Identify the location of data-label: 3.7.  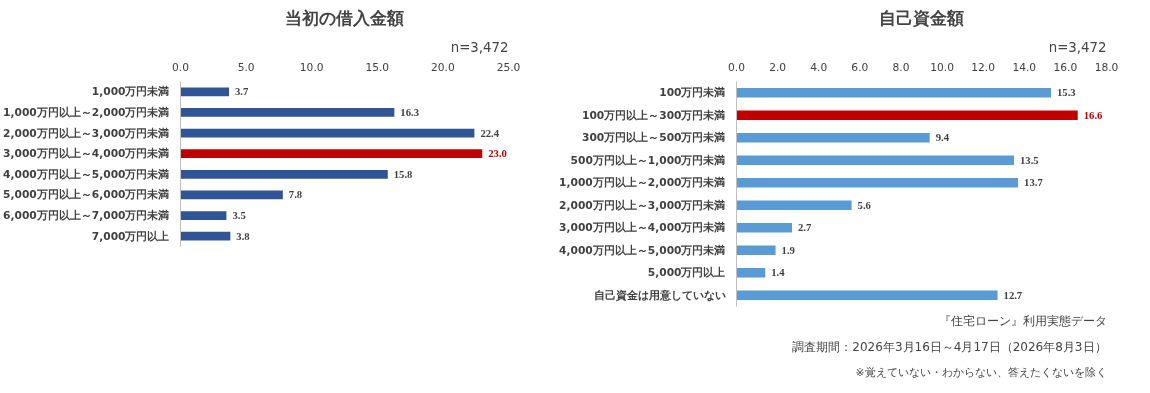
(242, 92).